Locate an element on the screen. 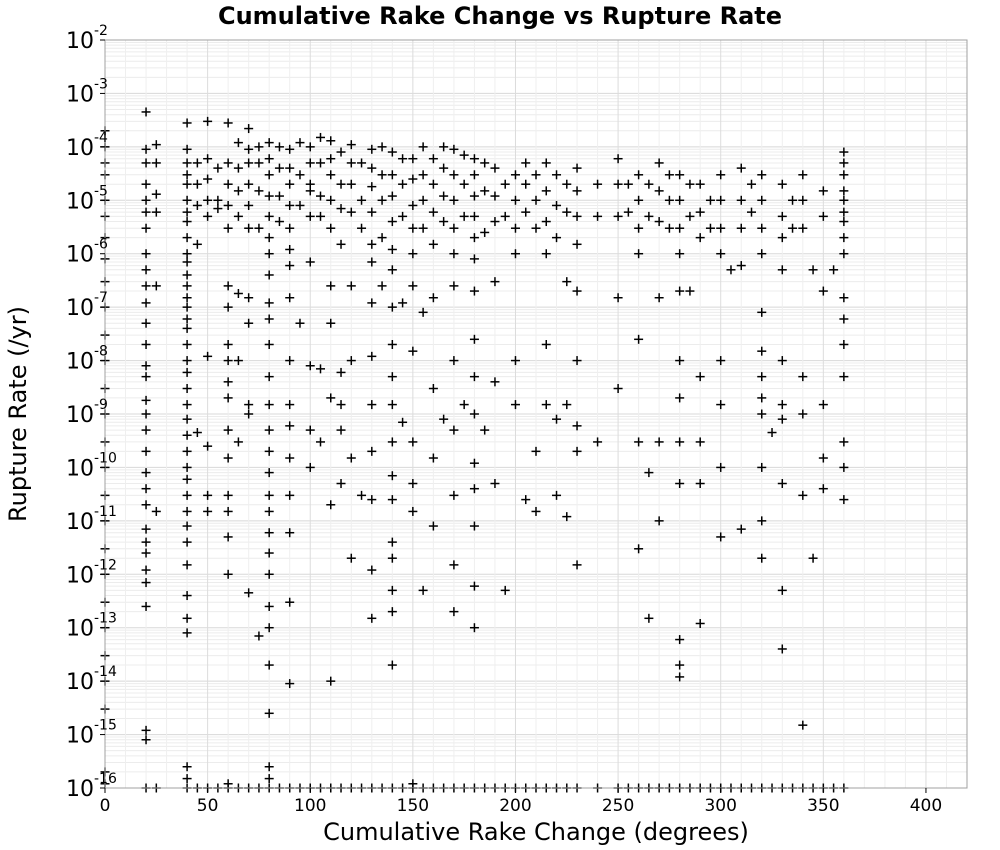  y-tick-label: 10-11 is located at coordinates (91, 519).